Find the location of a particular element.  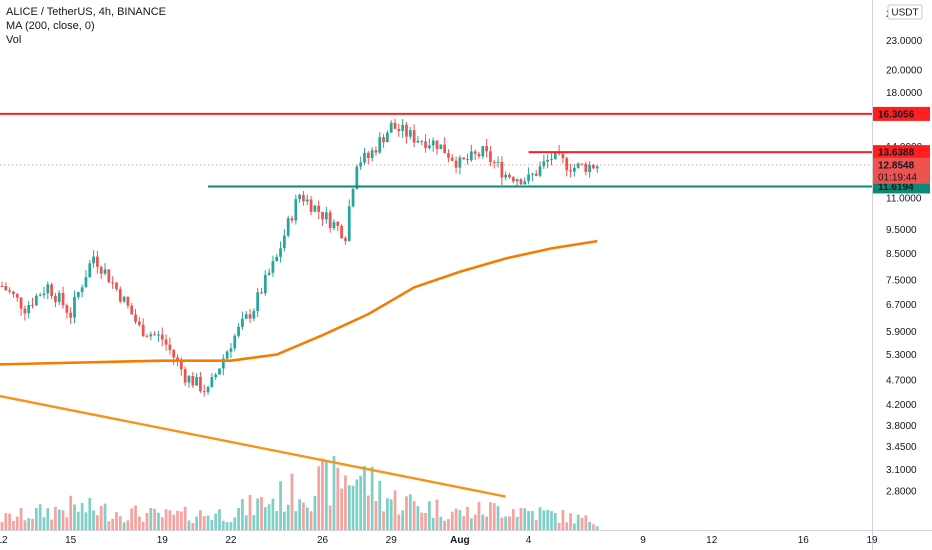

date-tick: 29 is located at coordinates (392, 540).